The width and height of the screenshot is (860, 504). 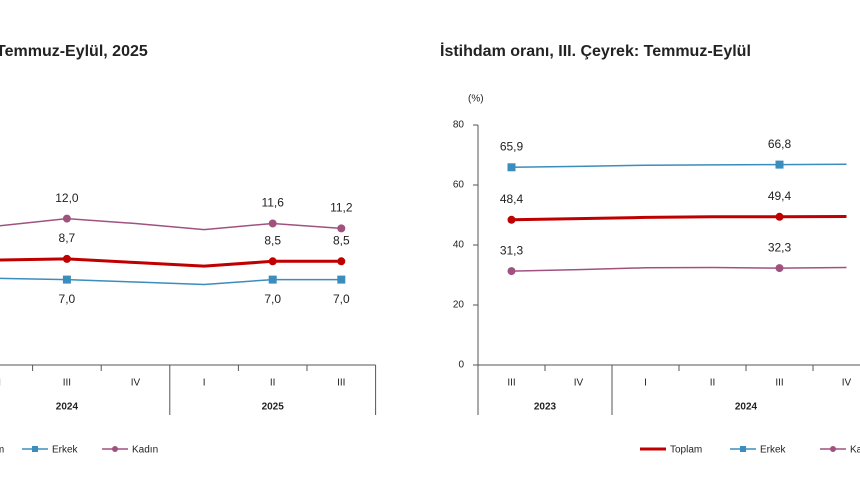 What do you see at coordinates (273, 407) in the screenshot?
I see `group-label: 2025` at bounding box center [273, 407].